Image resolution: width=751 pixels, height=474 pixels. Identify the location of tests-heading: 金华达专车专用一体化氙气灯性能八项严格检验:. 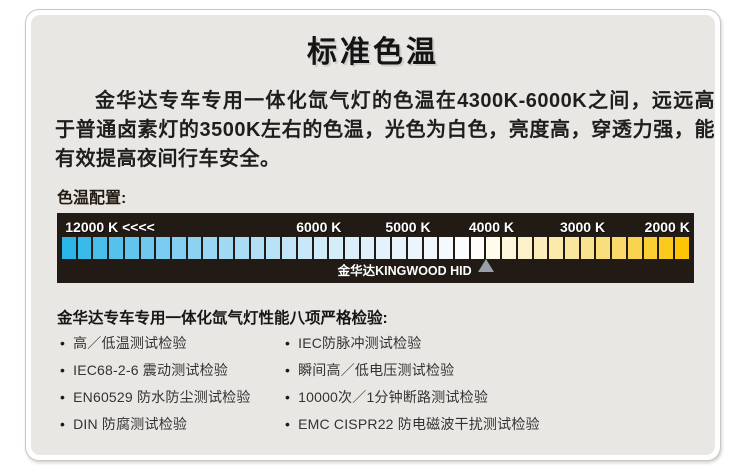
(222, 318).